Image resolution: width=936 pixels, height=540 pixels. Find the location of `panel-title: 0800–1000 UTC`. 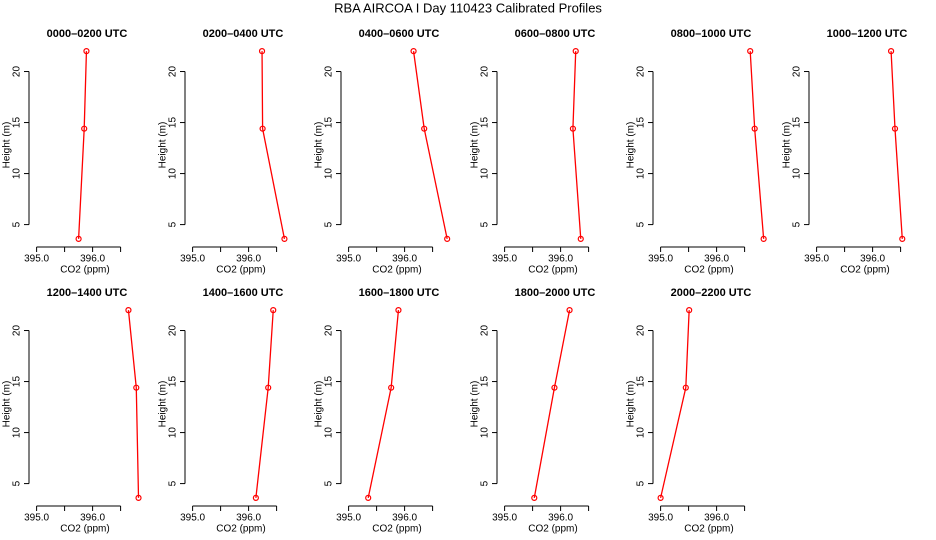

panel-title: 0800–1000 UTC is located at coordinates (711, 34).